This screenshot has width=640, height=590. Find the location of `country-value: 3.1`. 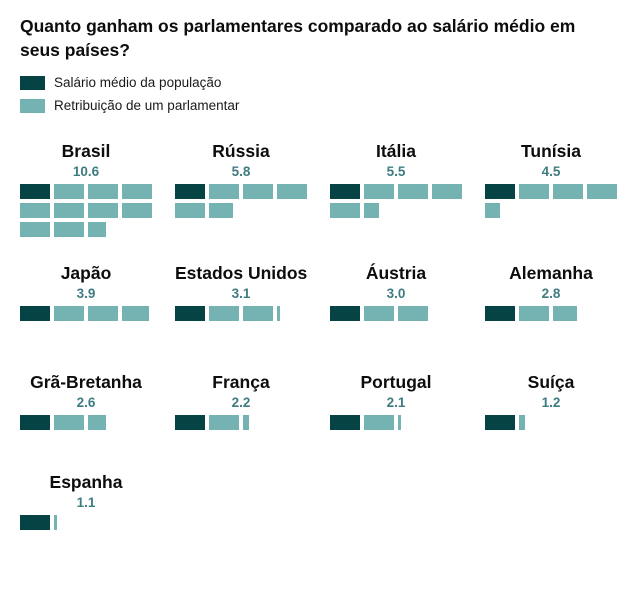

country-value: 3.1 is located at coordinates (241, 293).